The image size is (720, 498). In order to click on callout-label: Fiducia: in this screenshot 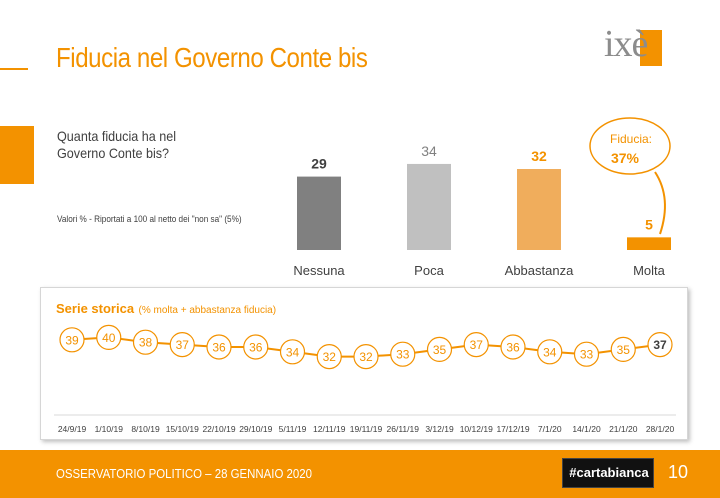, I will do `click(631, 139)`.